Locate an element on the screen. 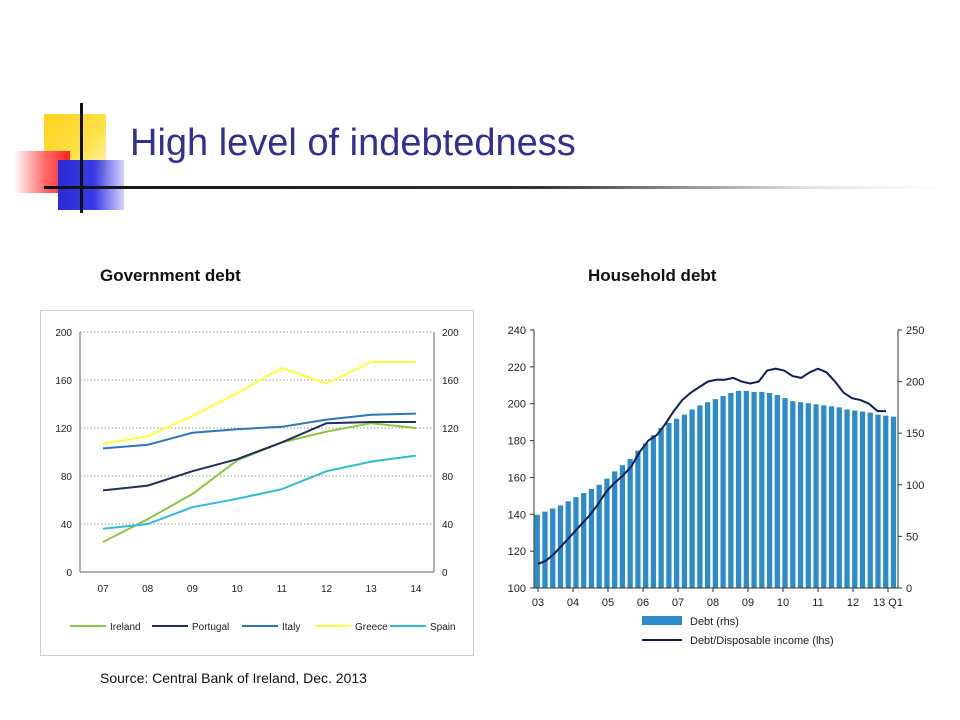  y-tick-label: 40 is located at coordinates (67, 525).